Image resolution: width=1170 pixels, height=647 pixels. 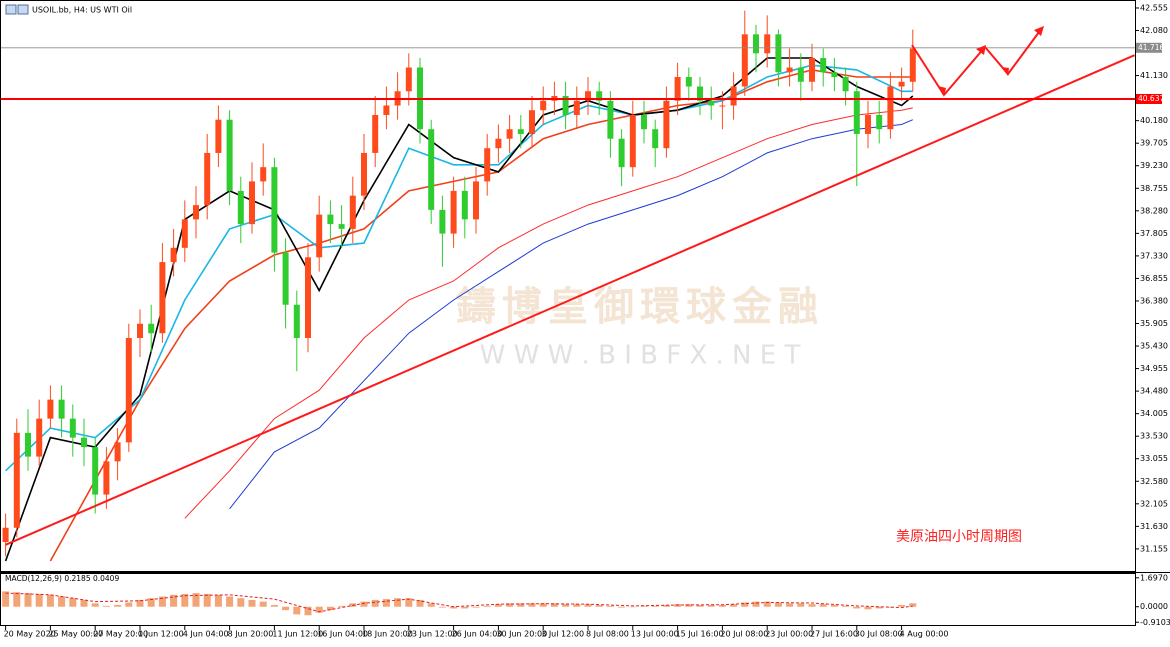 What do you see at coordinates (1154, 458) in the screenshot?
I see `y-tick-label: 33.055` at bounding box center [1154, 458].